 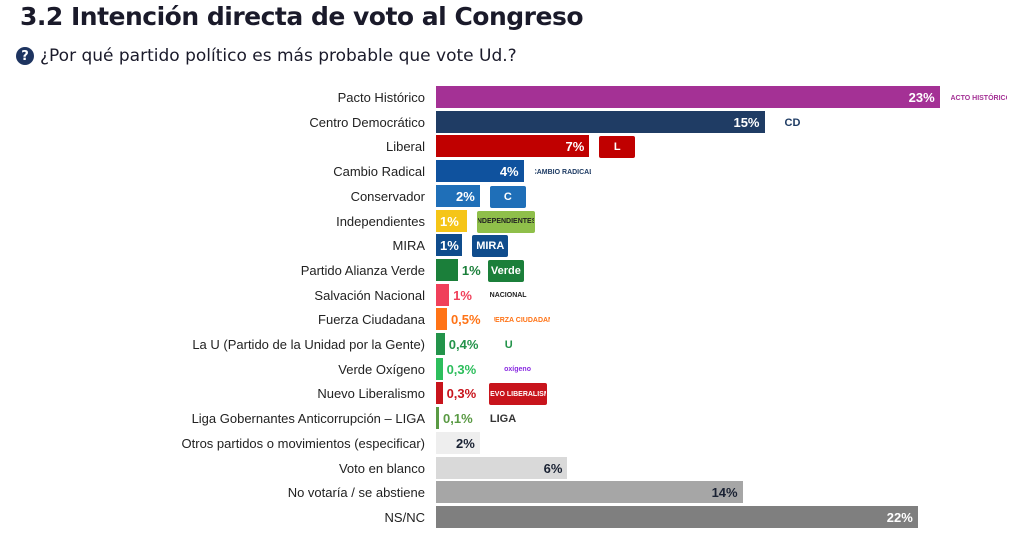 I want to click on value-label: 15%, so click(x=746, y=122).